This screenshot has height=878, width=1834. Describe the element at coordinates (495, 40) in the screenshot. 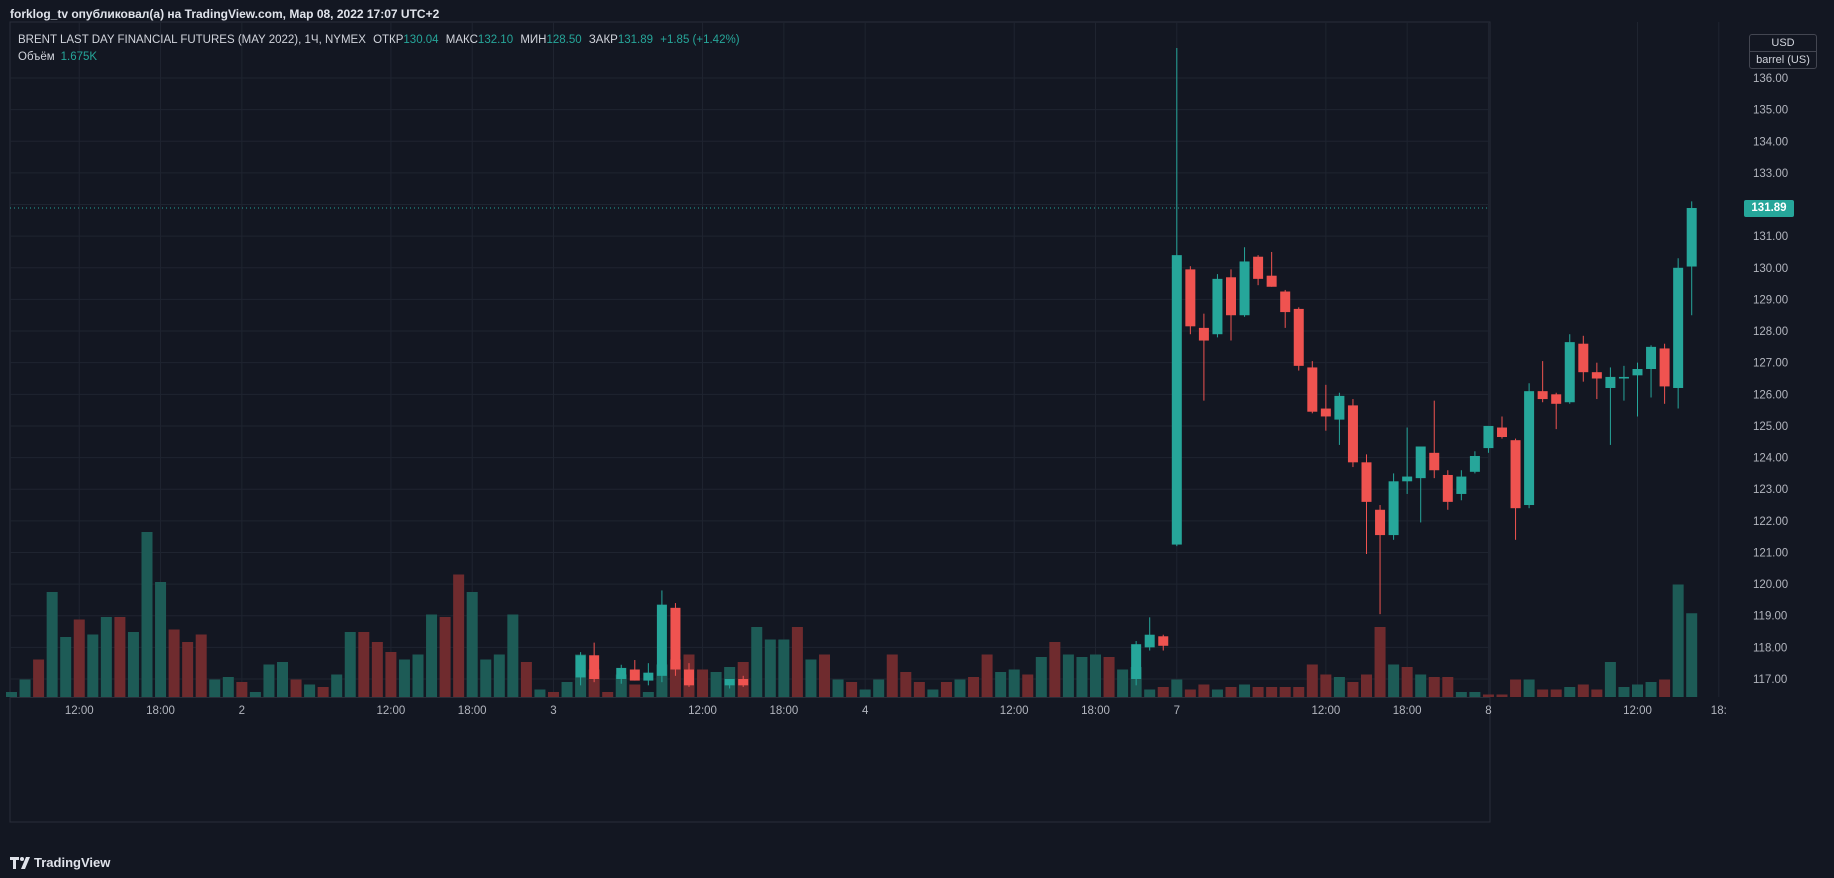

I see `high-value: 132.10` at that location.